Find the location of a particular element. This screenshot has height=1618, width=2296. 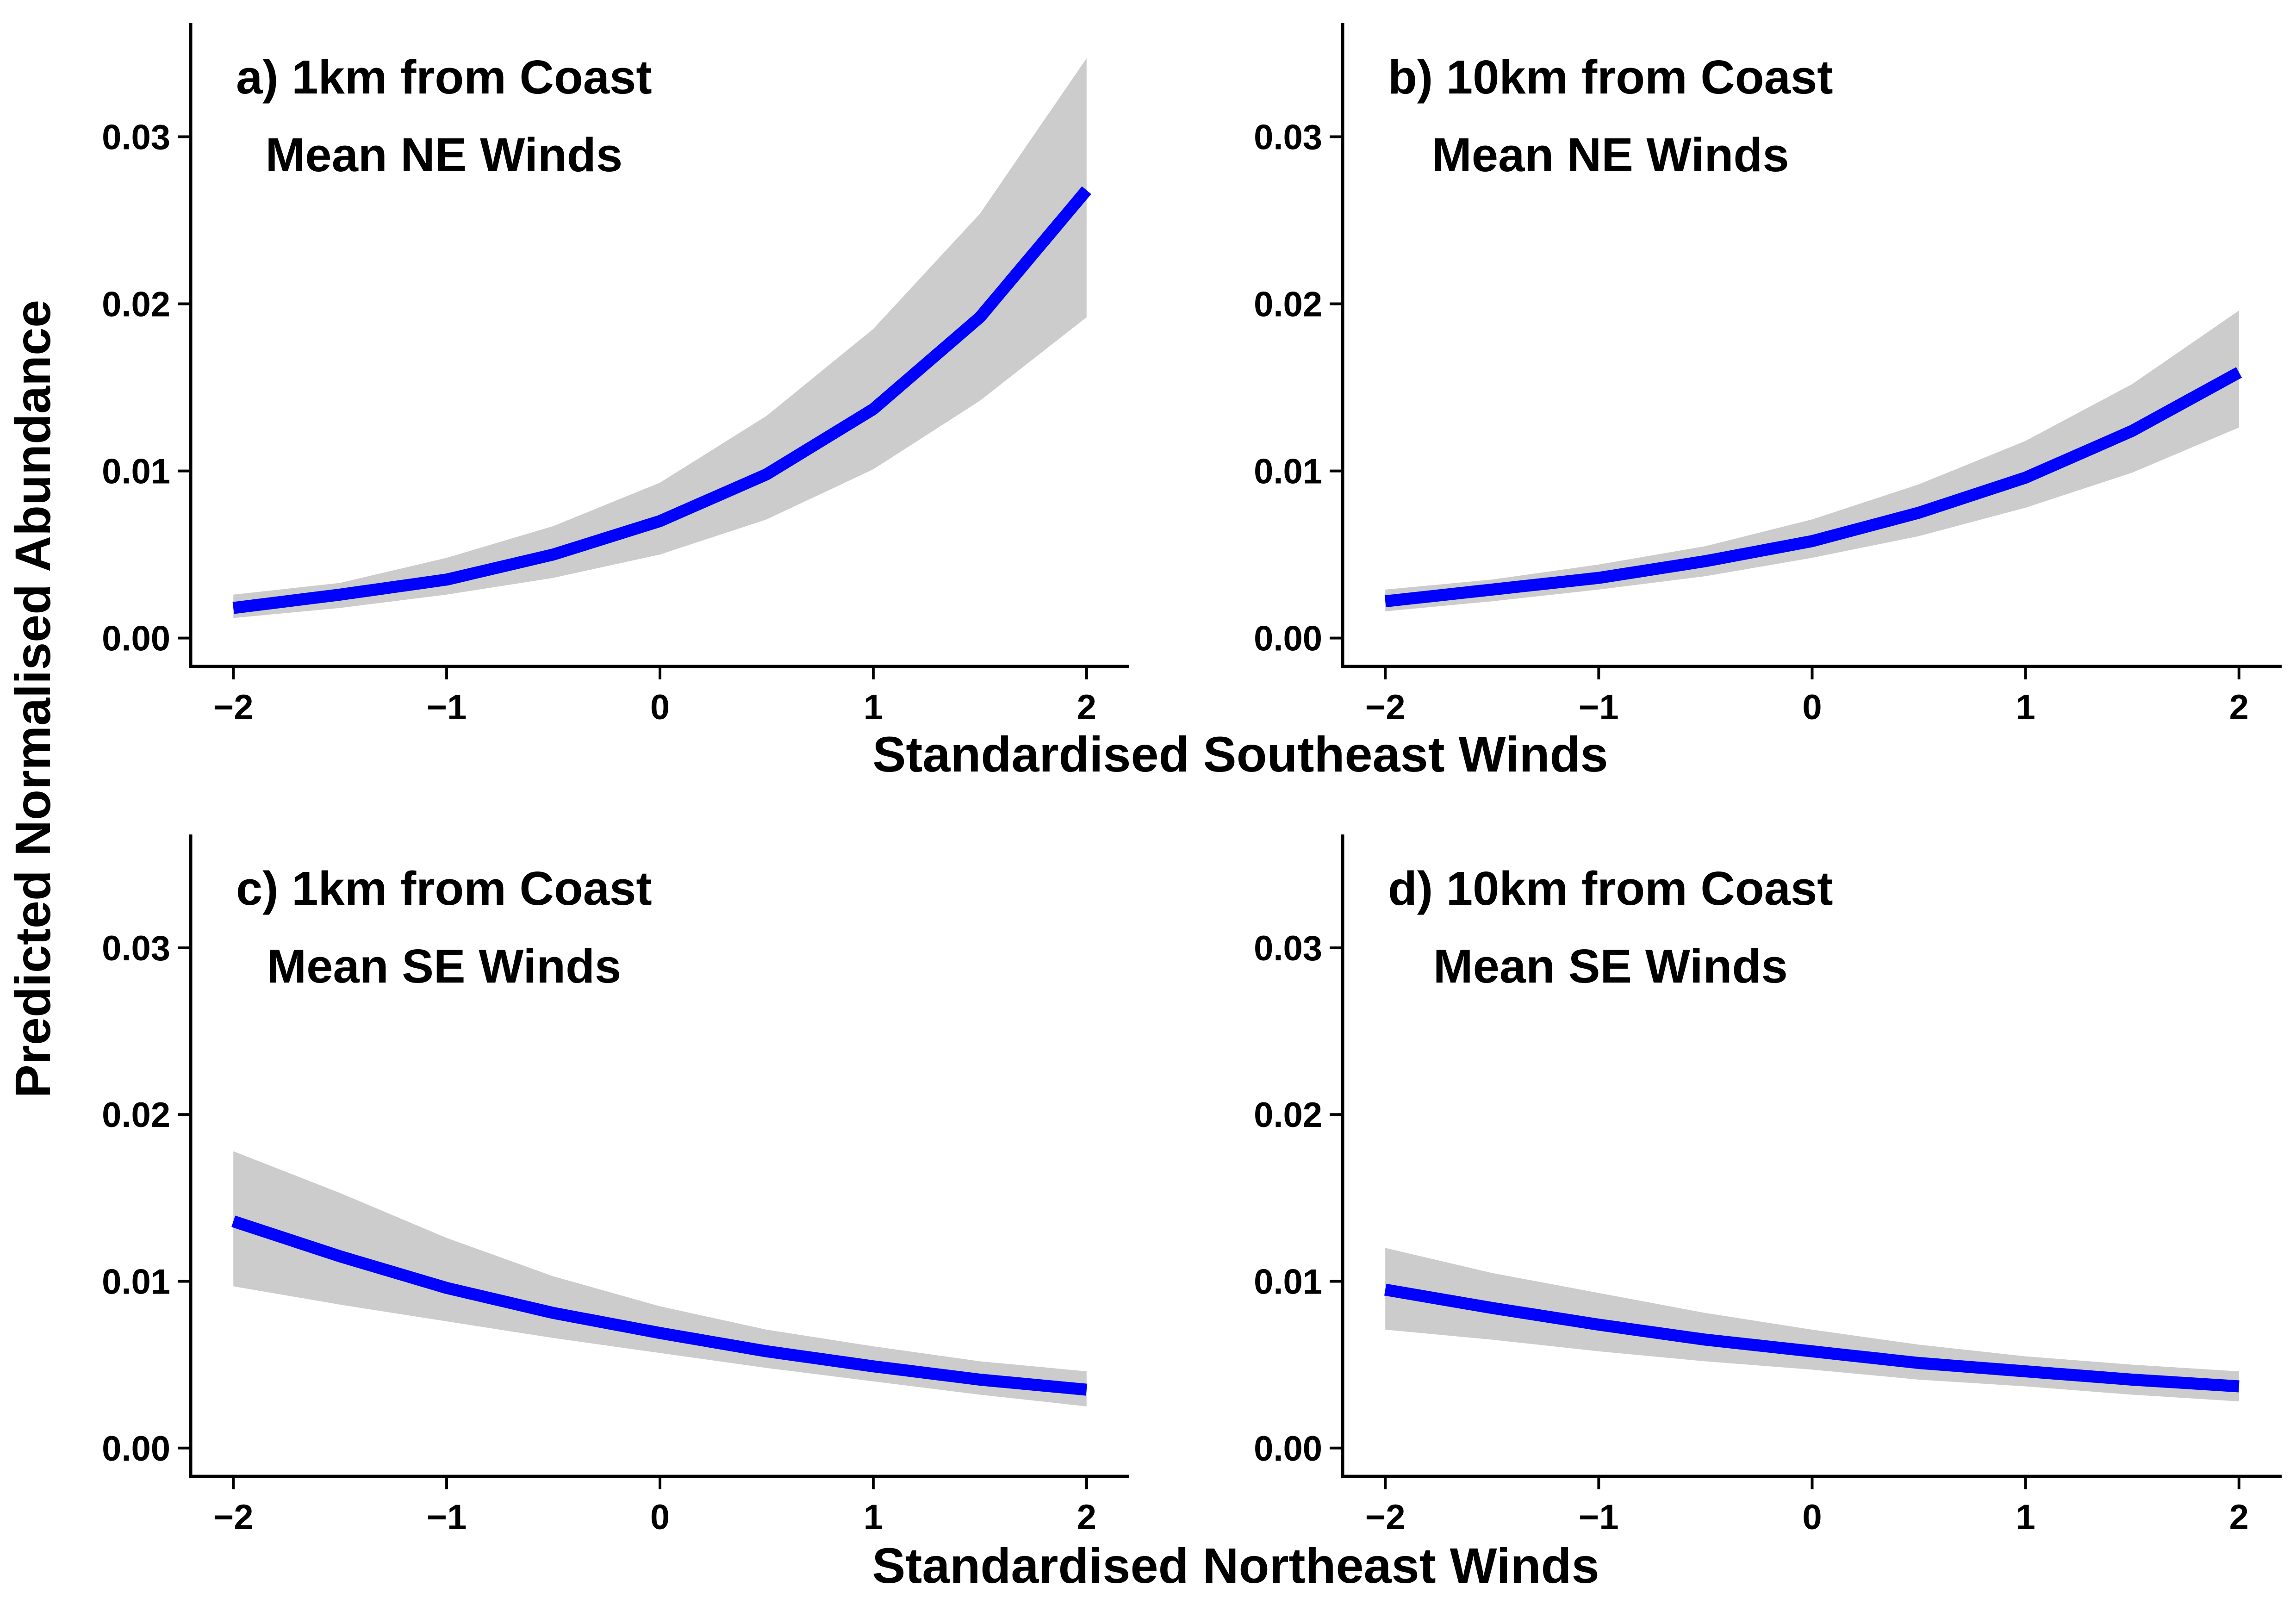

panel-title: c) 1km from Coast is located at coordinates (444, 888).